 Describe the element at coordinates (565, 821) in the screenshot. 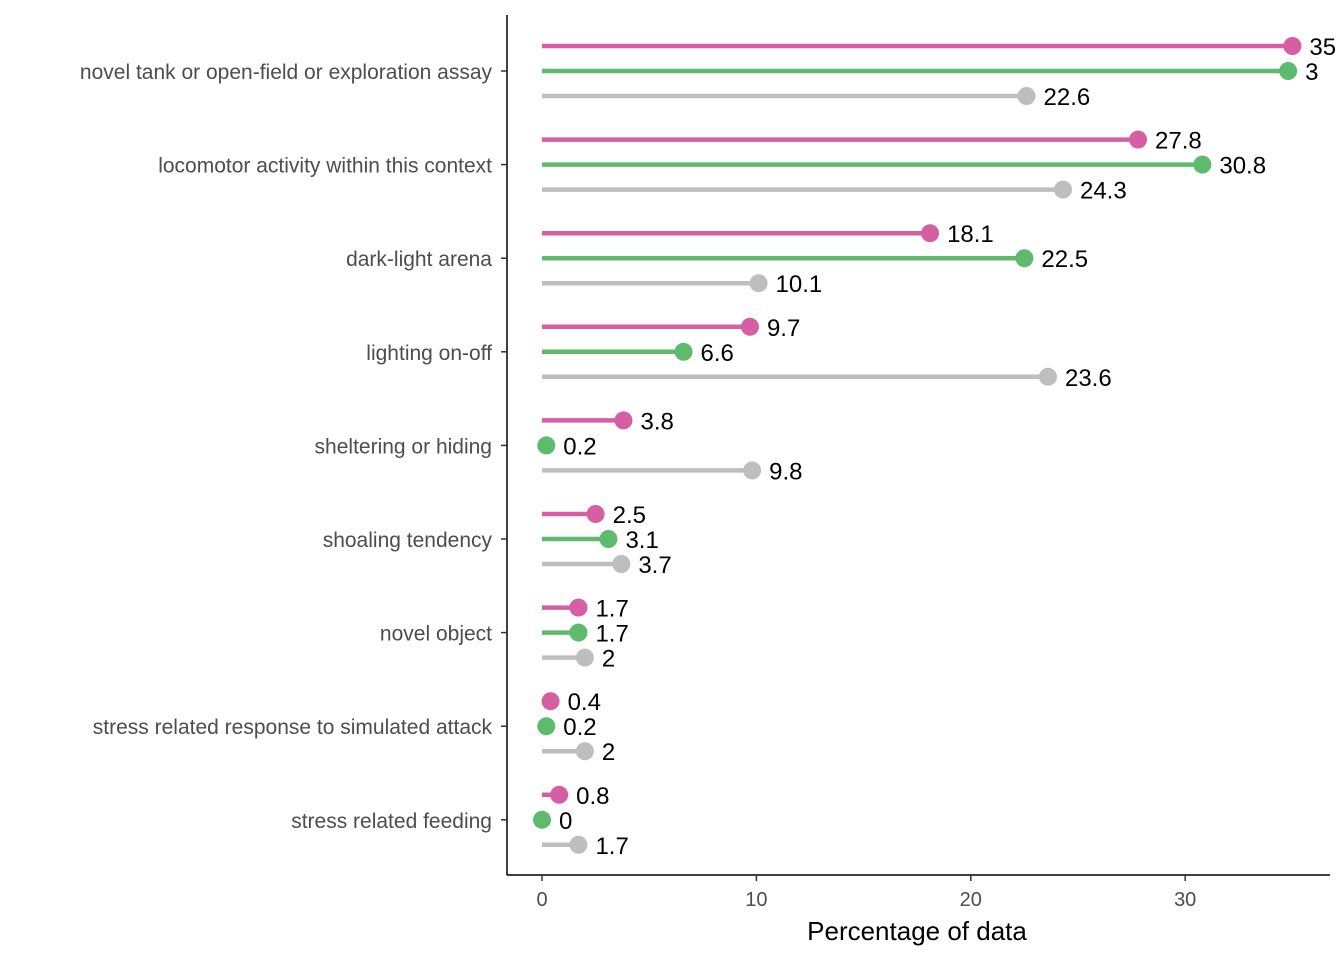

I see `data-label: 0` at that location.